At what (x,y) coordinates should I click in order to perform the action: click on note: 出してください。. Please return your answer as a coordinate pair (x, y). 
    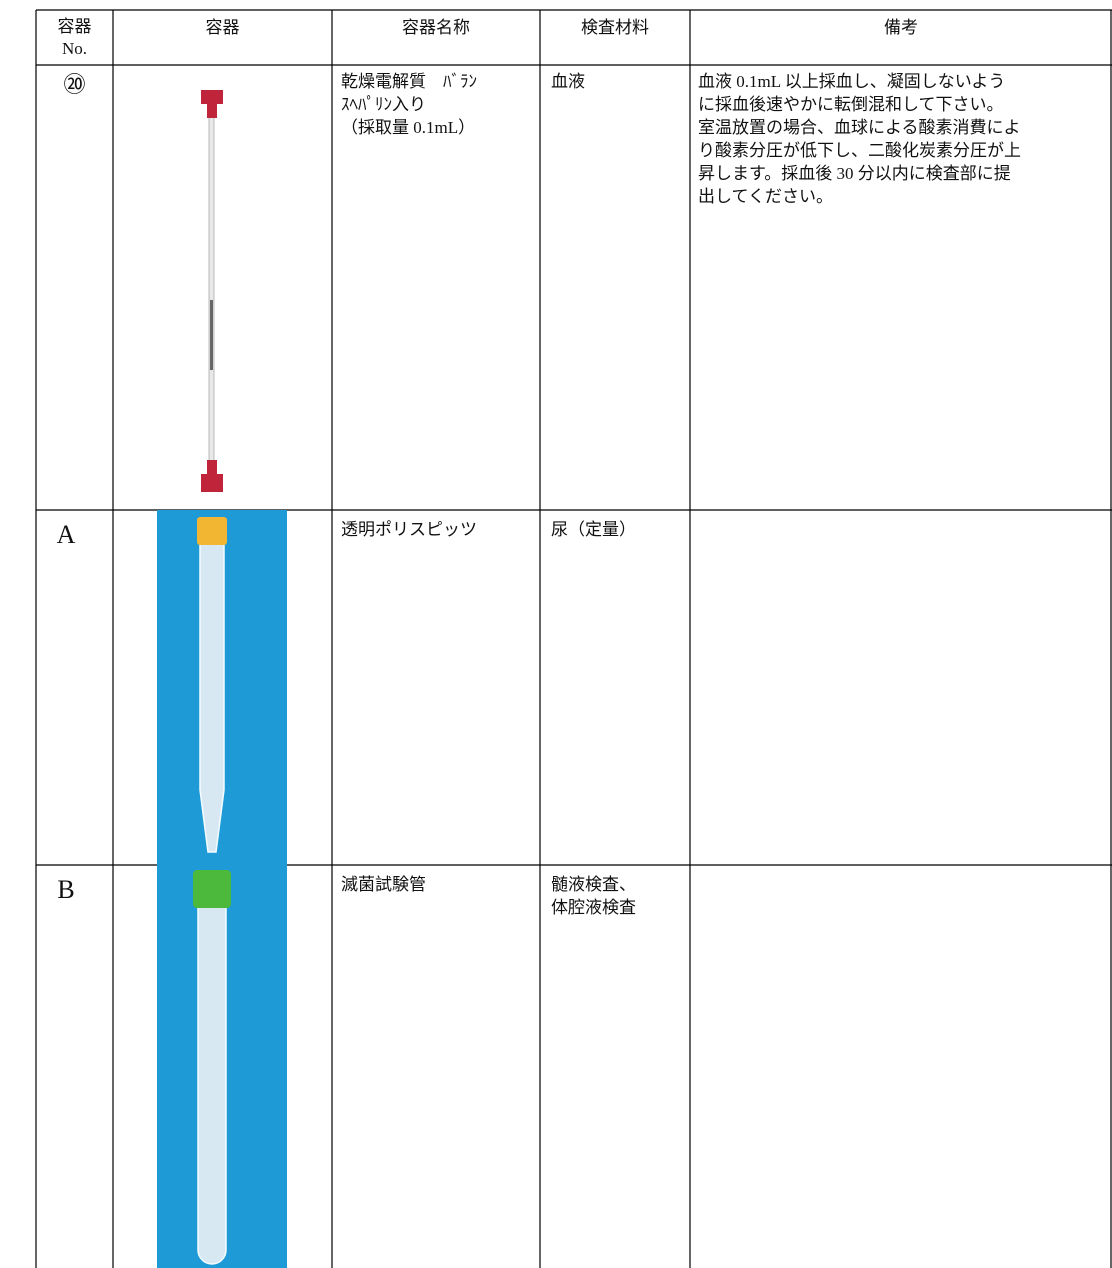
    Looking at the image, I should click on (765, 196).